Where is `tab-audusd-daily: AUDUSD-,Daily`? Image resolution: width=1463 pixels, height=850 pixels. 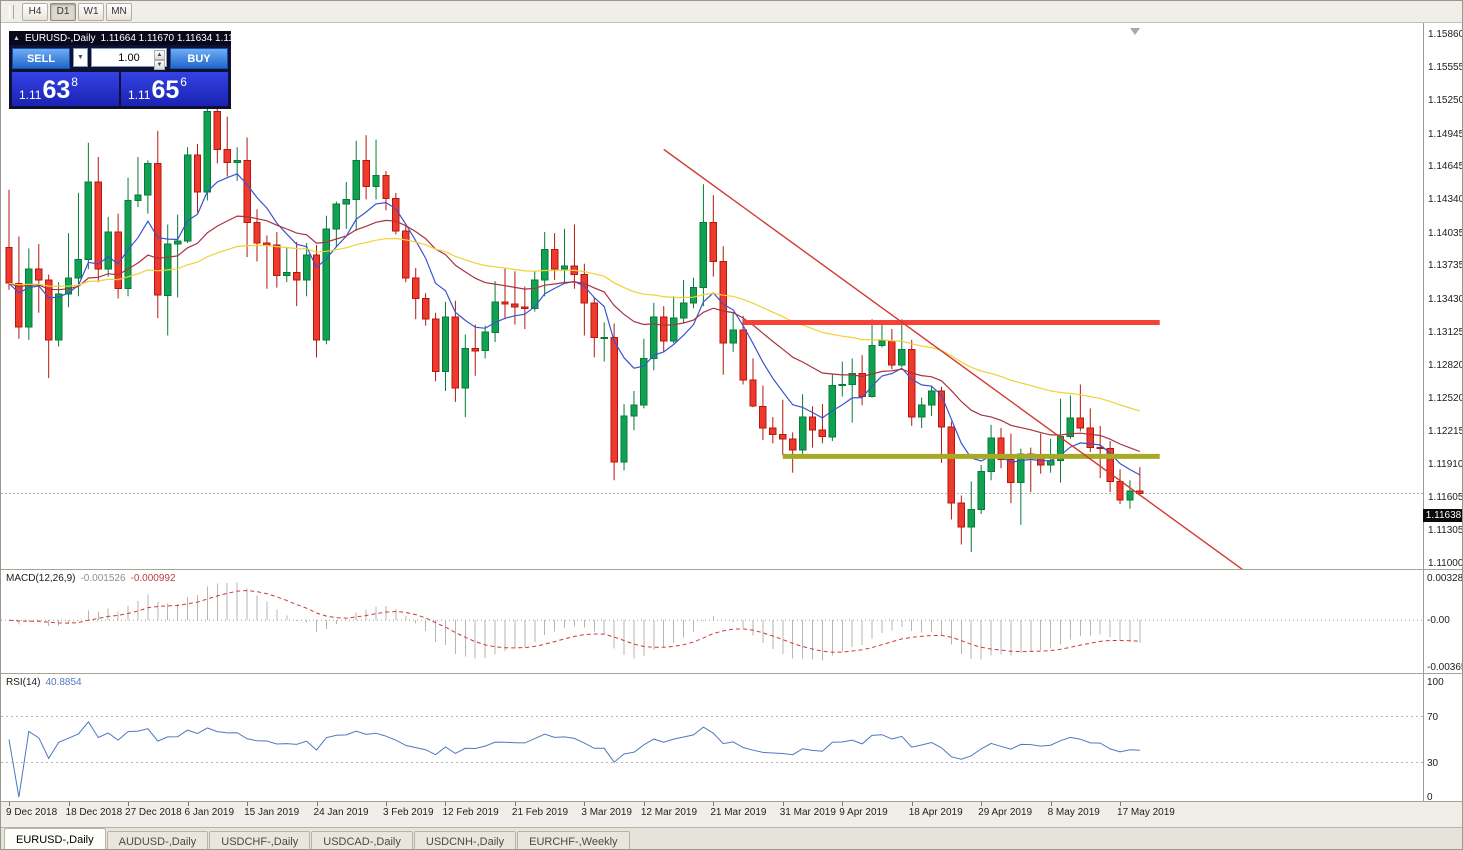
tab-audusd-daily: AUDUSD-,Daily is located at coordinates (157, 840).